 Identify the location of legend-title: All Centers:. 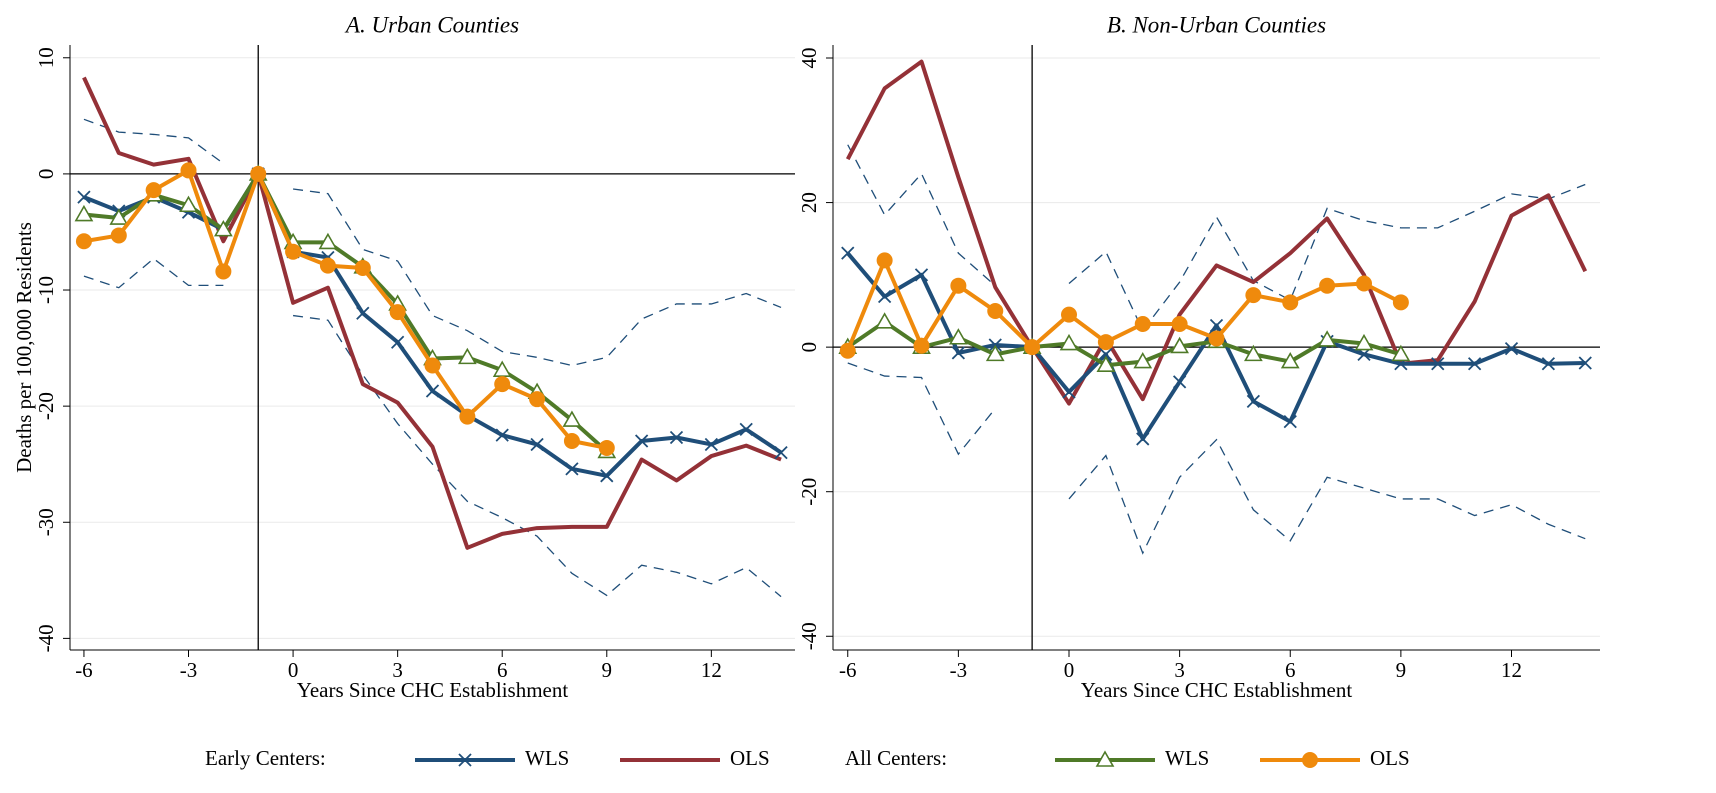
(896, 758).